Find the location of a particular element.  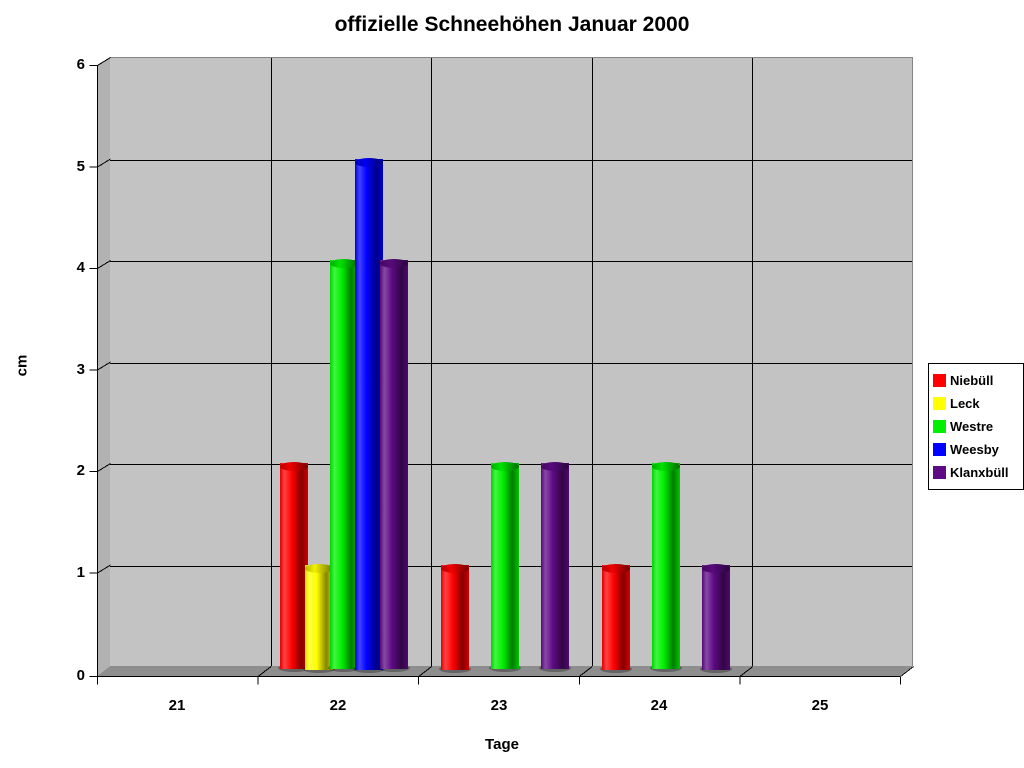

y-tick-label-4: 4 is located at coordinates (80, 267).